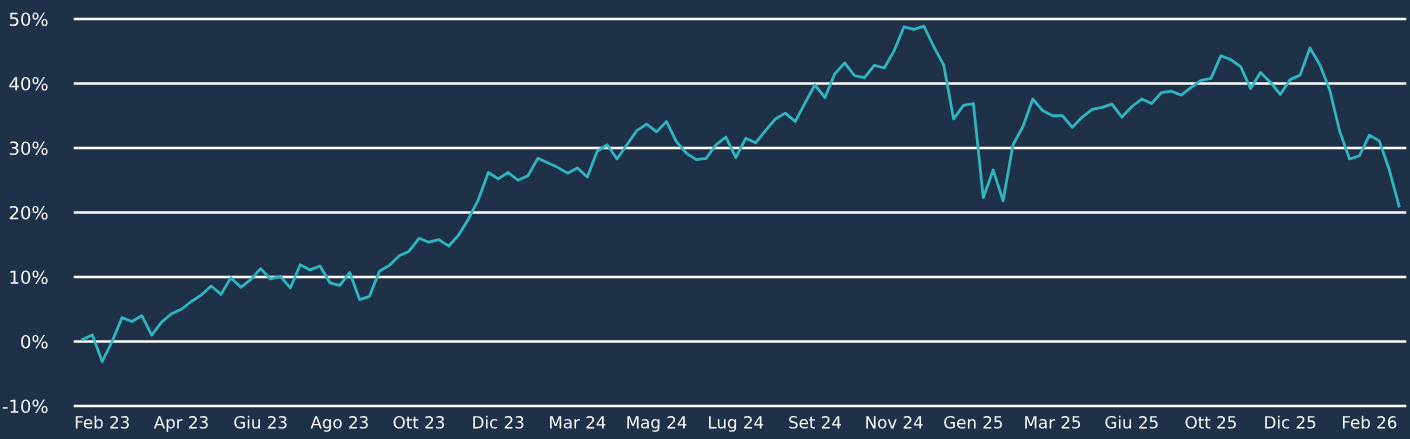 The image size is (1410, 439). I want to click on y-tick-label: 30%, so click(28, 148).